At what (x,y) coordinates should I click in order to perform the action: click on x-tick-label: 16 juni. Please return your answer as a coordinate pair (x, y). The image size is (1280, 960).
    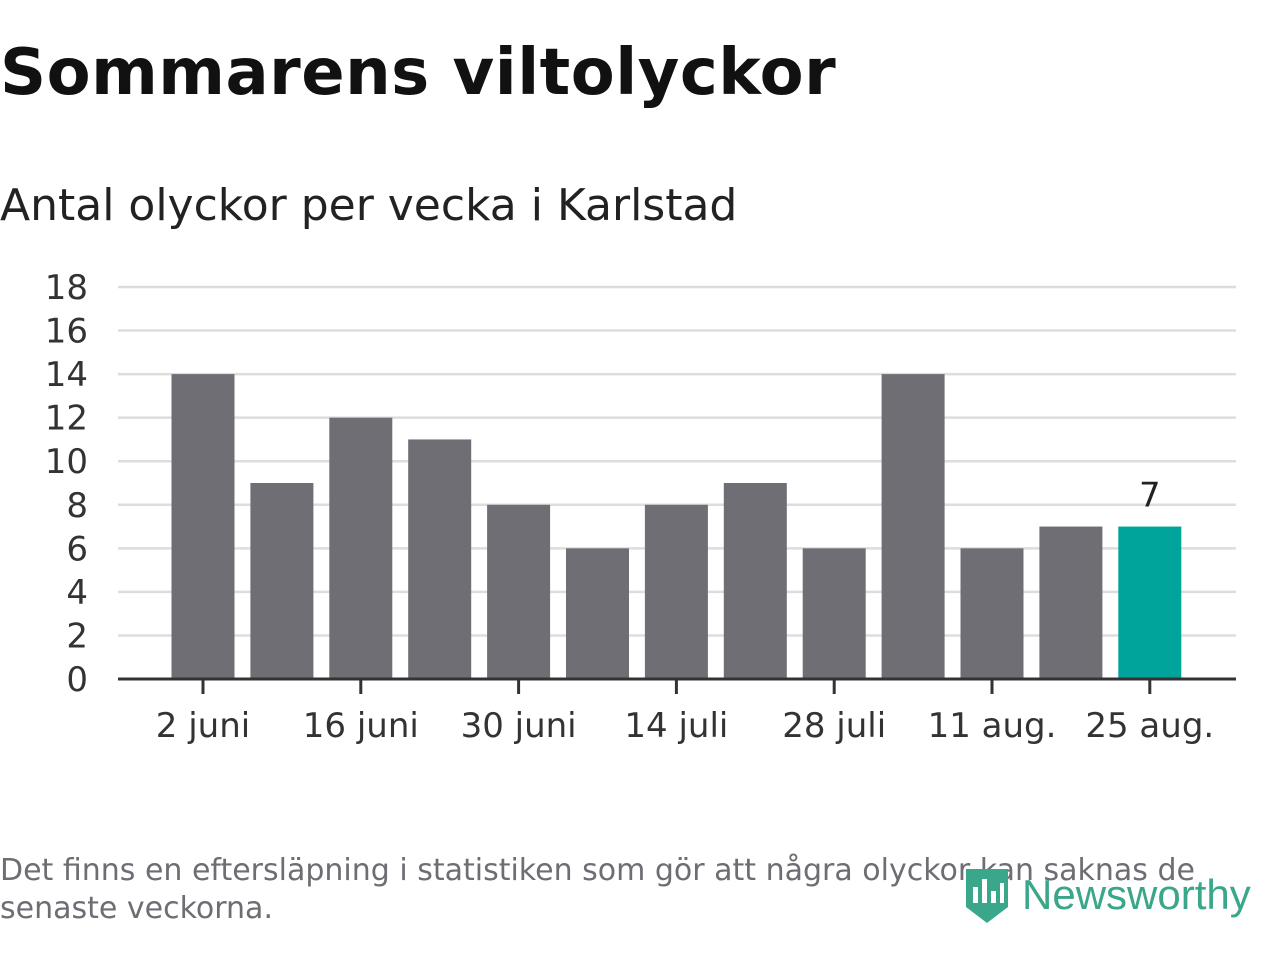
    Looking at the image, I should click on (361, 726).